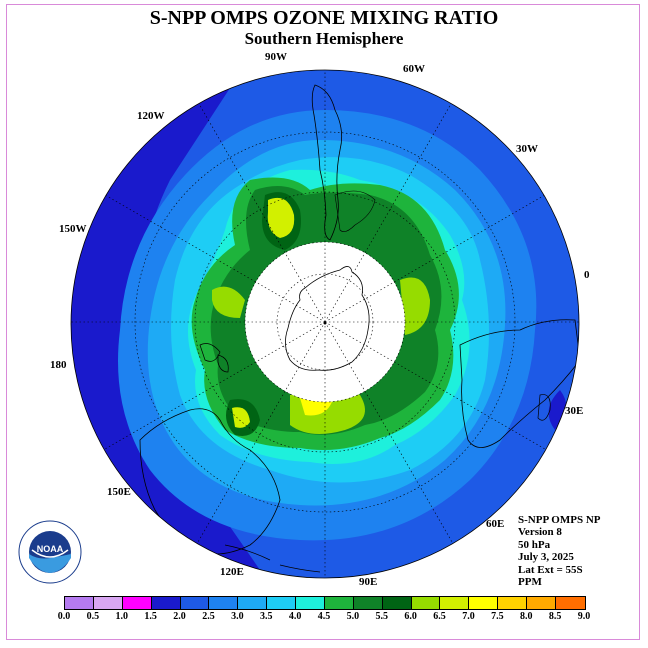 The width and height of the screenshot is (648, 648). I want to click on madagascar-outline, so click(544, 407).